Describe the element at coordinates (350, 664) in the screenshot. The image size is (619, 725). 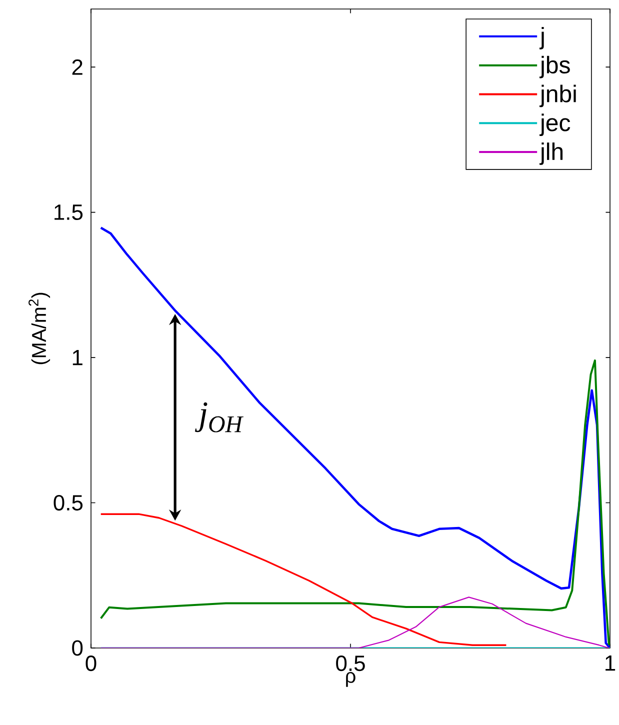
I see `x-tick-label: 0.5` at that location.